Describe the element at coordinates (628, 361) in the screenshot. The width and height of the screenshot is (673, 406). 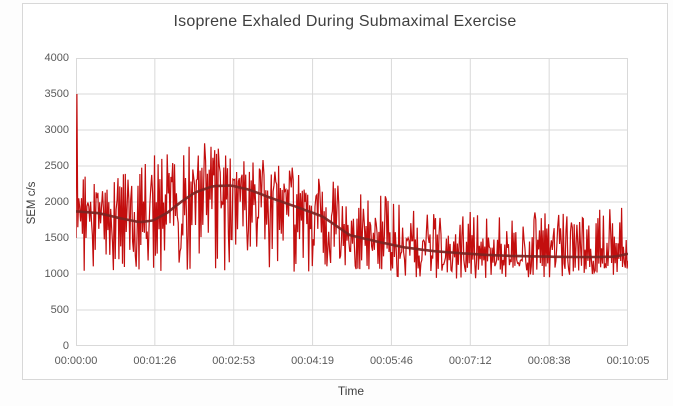
I see `x-tick-label: 00:10:05` at that location.